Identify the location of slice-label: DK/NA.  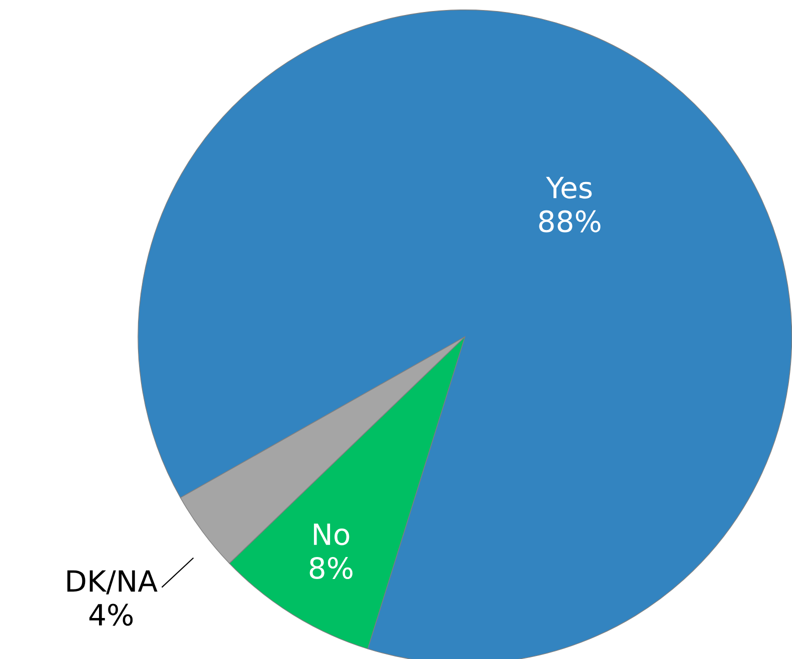
(112, 582).